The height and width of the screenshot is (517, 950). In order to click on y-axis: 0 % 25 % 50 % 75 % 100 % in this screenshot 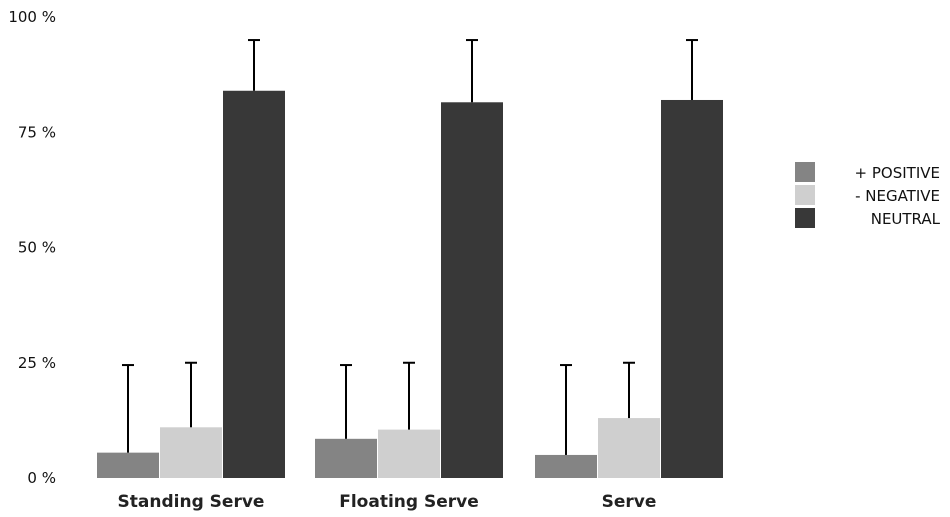, I will do `click(32, 247)`.